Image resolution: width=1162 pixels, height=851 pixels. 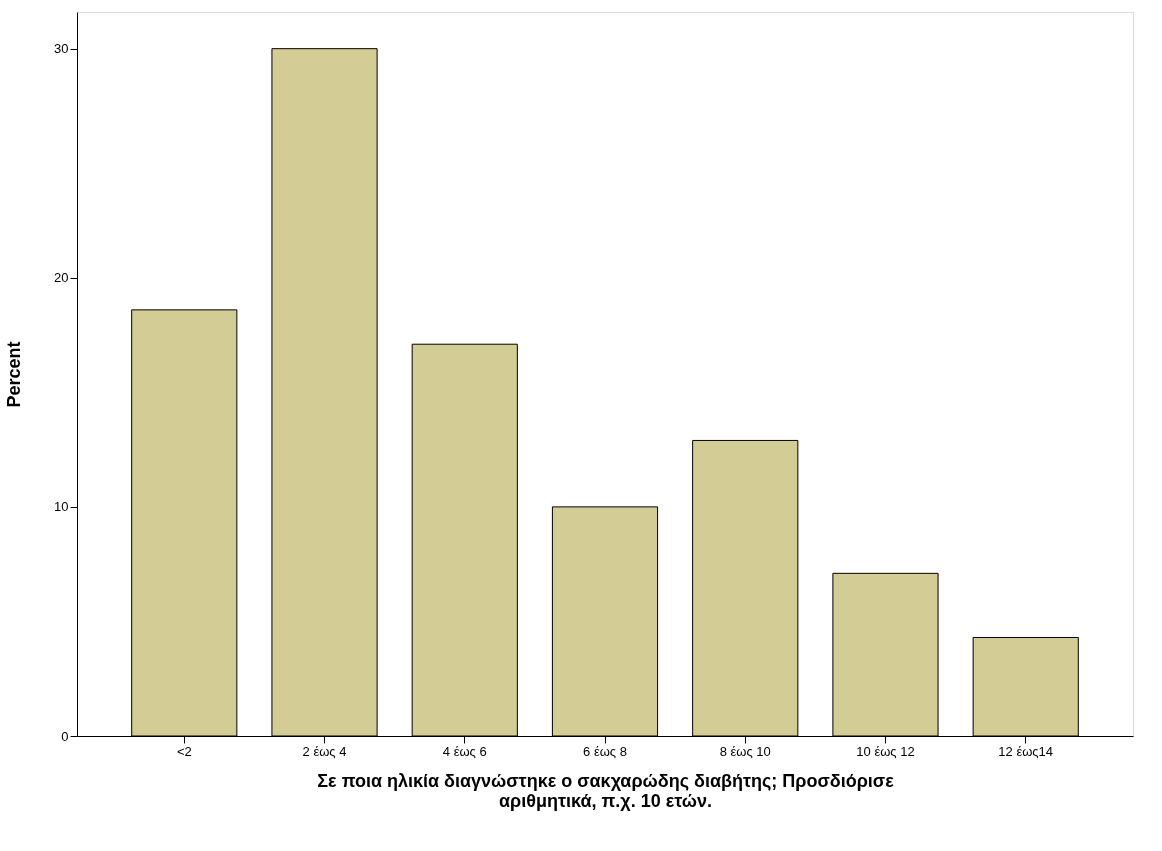 I want to click on x-tick-label: 4 έως 6, so click(x=464, y=751).